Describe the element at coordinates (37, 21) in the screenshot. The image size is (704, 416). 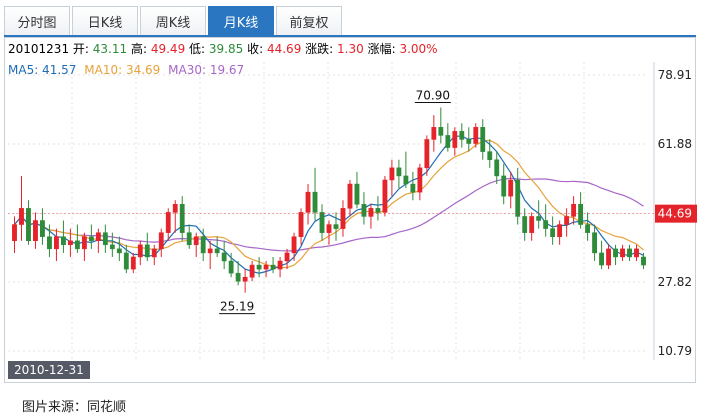
I see `tab-timeshare: 分时图` at that location.